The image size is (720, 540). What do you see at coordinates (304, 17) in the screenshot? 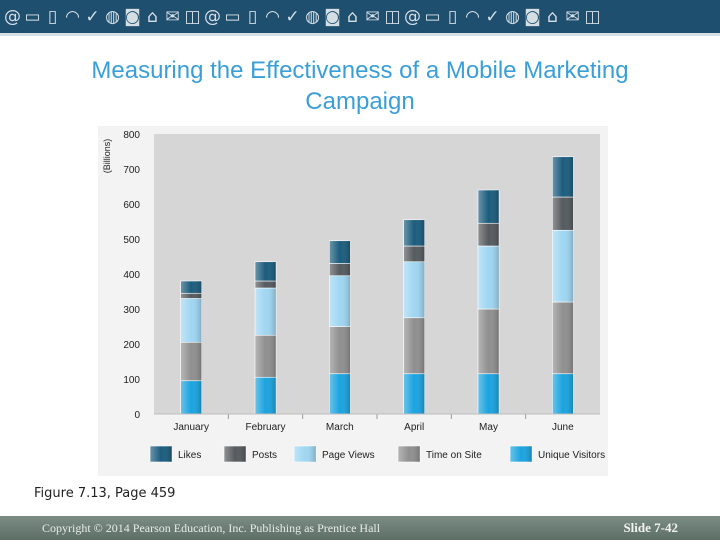
I see `header-icon-strip: @▭ ▯ ◠ ✓ ◍◙ ⌂ ✉ ◫@▭ ▯ ◠ ✓ ◍◙ ⌂ ✉ ◫@▭ ▯ ◠ ✓ ◍◙ ⌂ ✉ ◫` at bounding box center [304, 17].